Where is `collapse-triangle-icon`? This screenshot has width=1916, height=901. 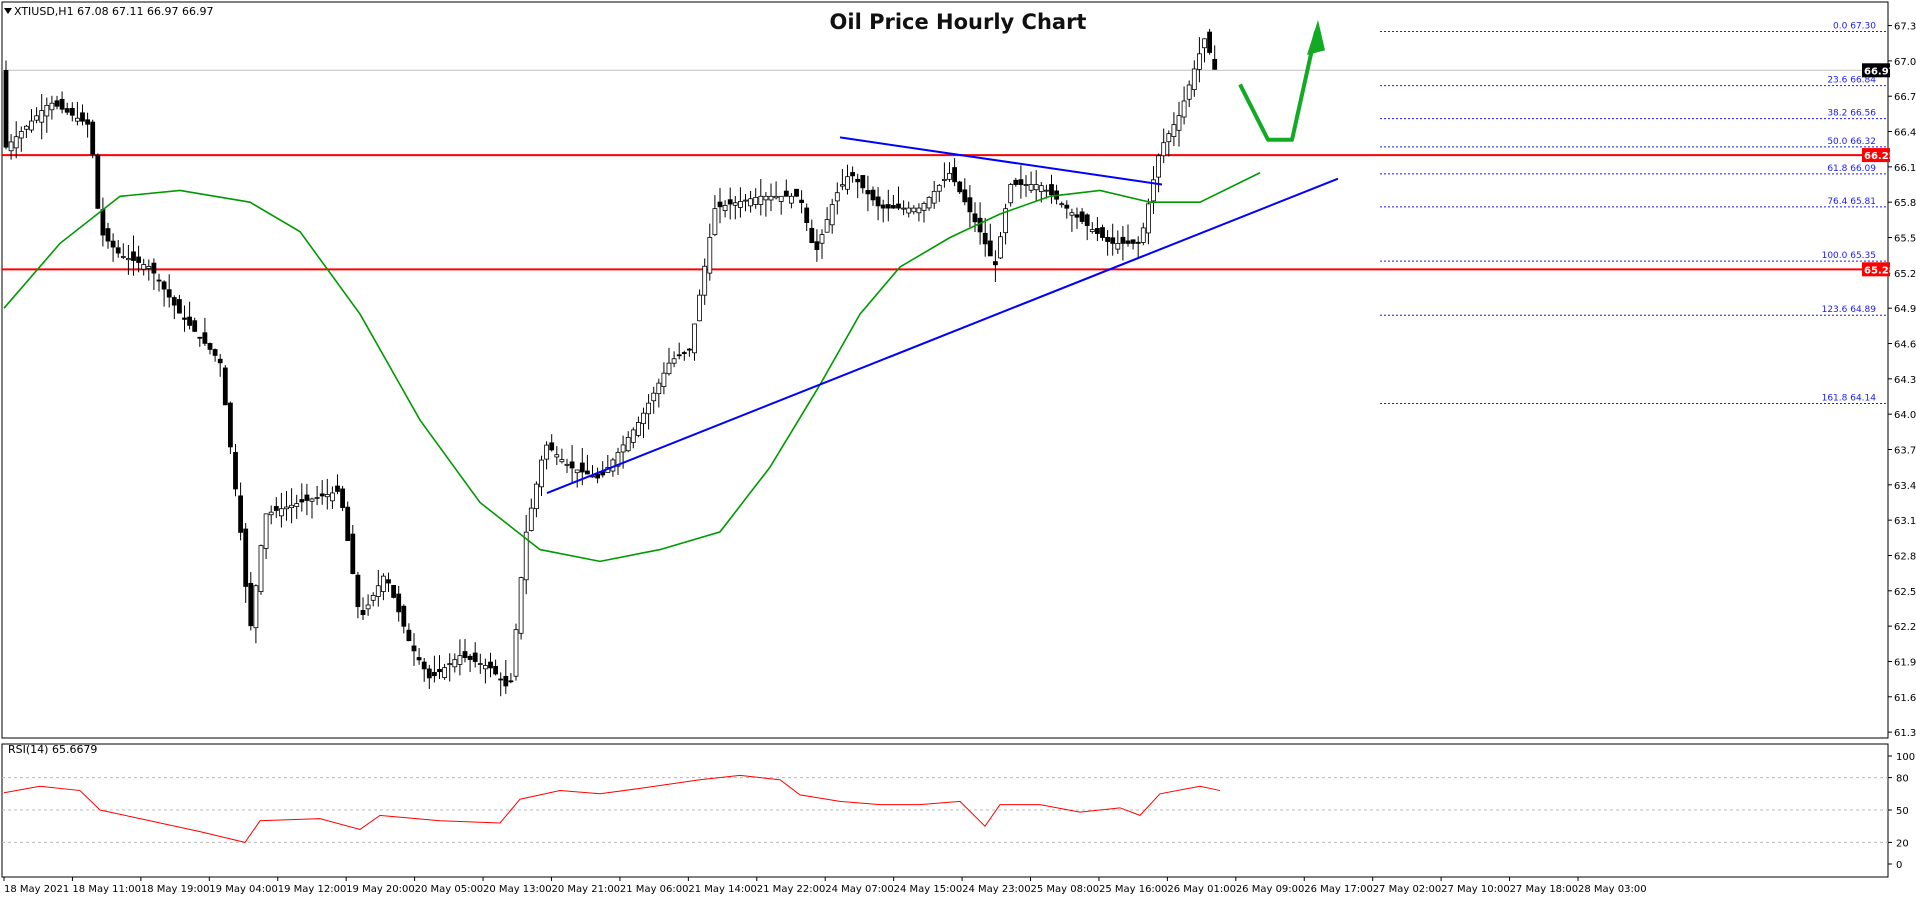
collapse-triangle-icon is located at coordinates (8, 11).